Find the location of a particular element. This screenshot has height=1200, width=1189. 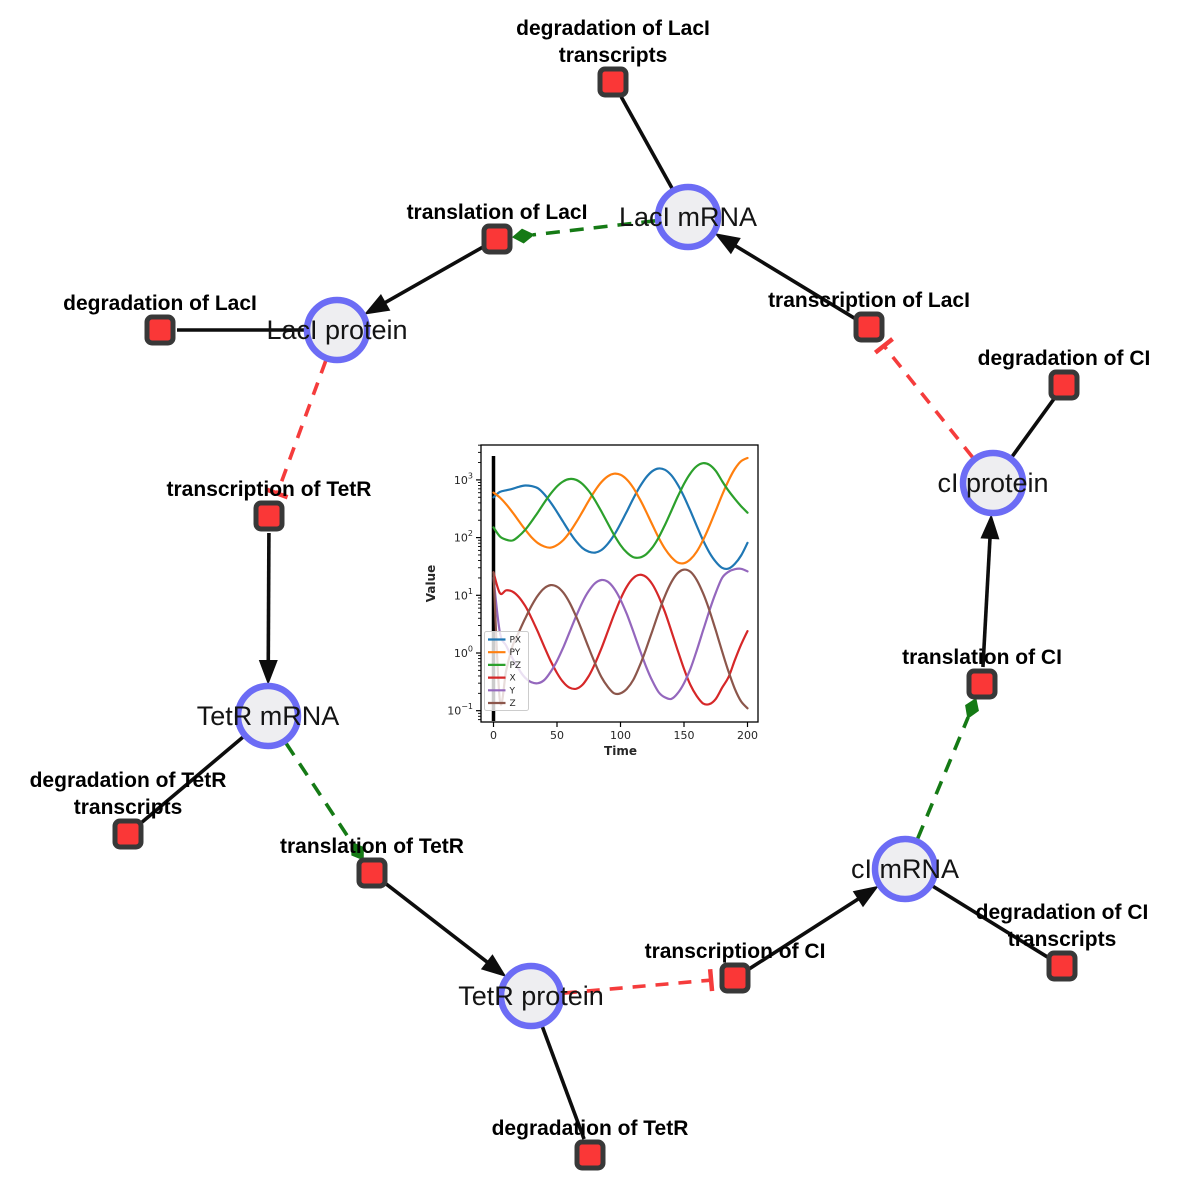

legend-label-Z: Z is located at coordinates (513, 704).